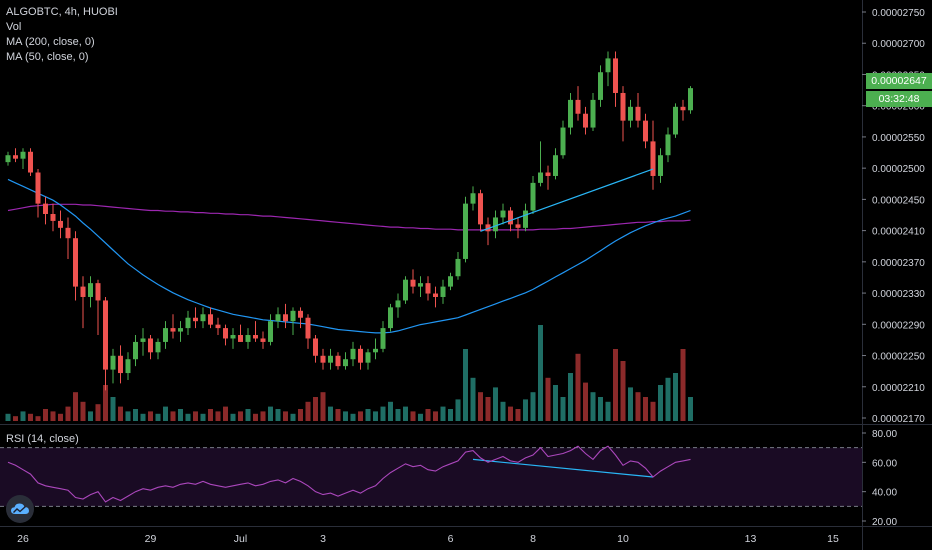 Image resolution: width=932 pixels, height=550 pixels. Describe the element at coordinates (898, 200) in the screenshot. I see `price-tick-label: 0.00002450` at that location.